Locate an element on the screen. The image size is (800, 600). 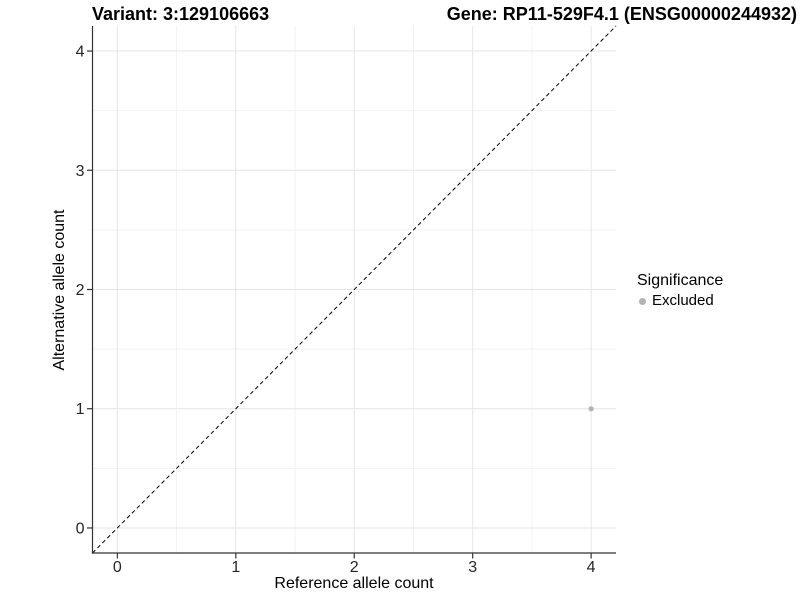
legend: Significance Excluded is located at coordinates (680, 290).